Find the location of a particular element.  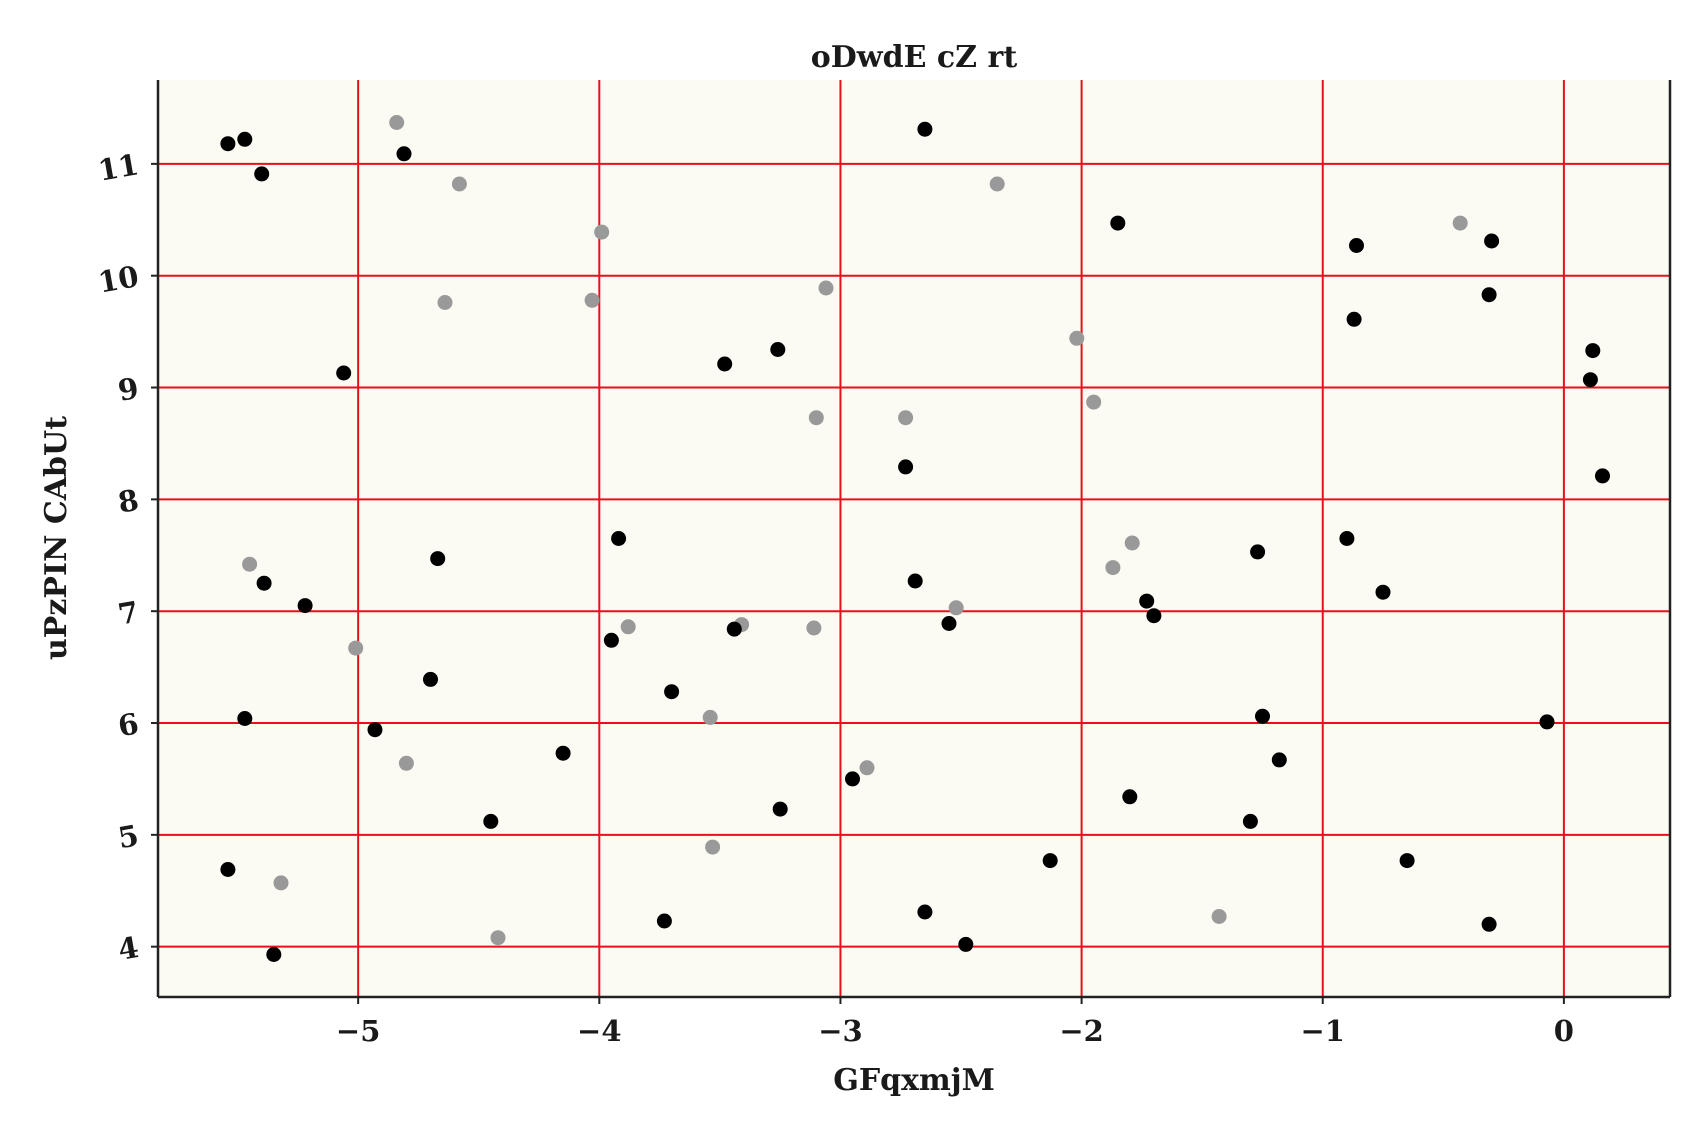

y-tick-label: 11 is located at coordinates (119, 167).